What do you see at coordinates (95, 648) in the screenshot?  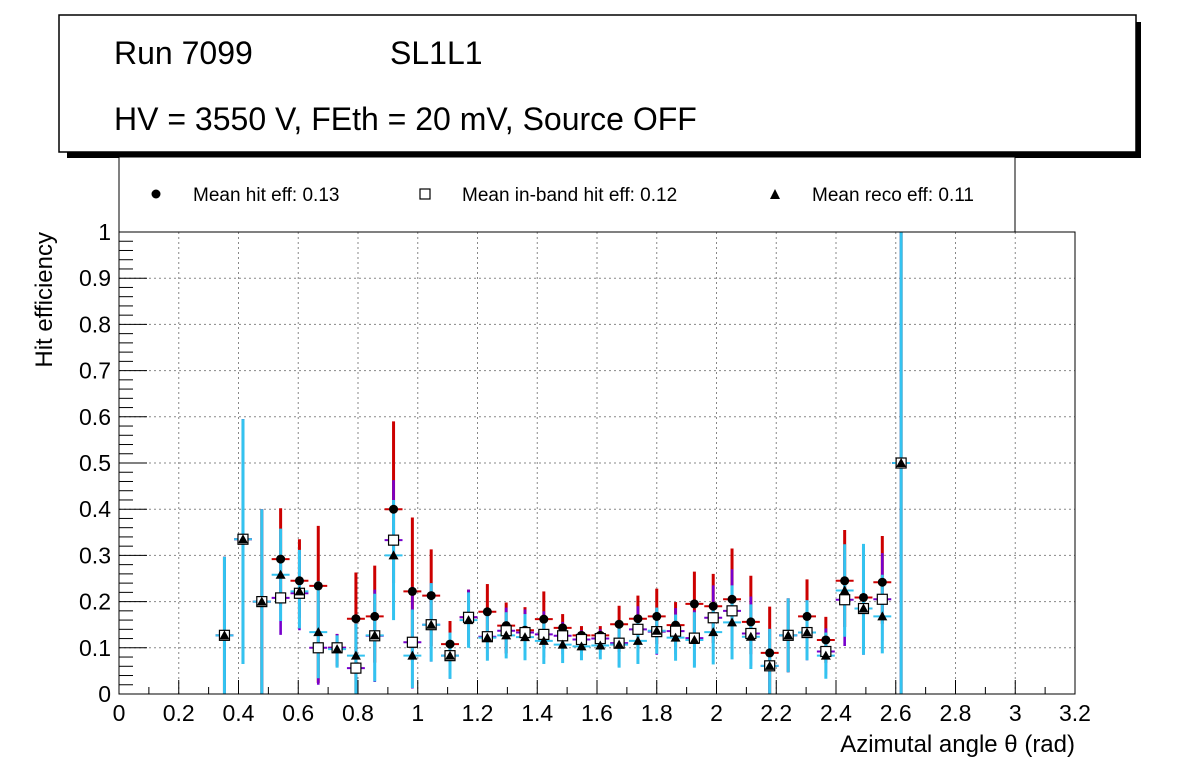 I see `y-tick-label: 0.1` at bounding box center [95, 648].